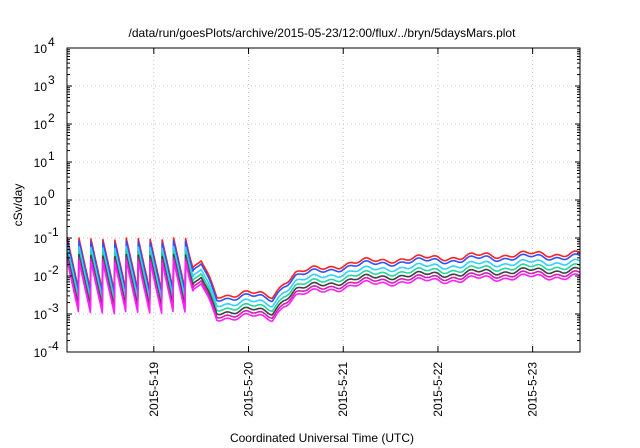 The height and width of the screenshot is (448, 640). What do you see at coordinates (343, 389) in the screenshot?
I see `x-tick-label: 2015-5-21` at bounding box center [343, 389].